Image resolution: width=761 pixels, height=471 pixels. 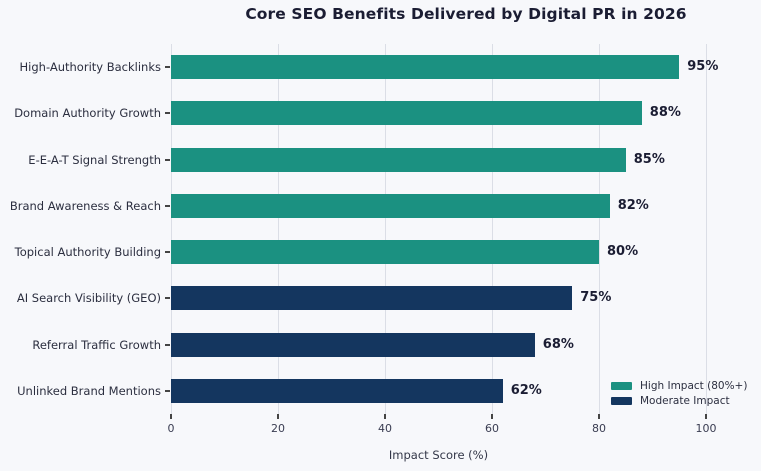 What do you see at coordinates (87, 252) in the screenshot?
I see `category-label: Topical Authority Building` at bounding box center [87, 252].